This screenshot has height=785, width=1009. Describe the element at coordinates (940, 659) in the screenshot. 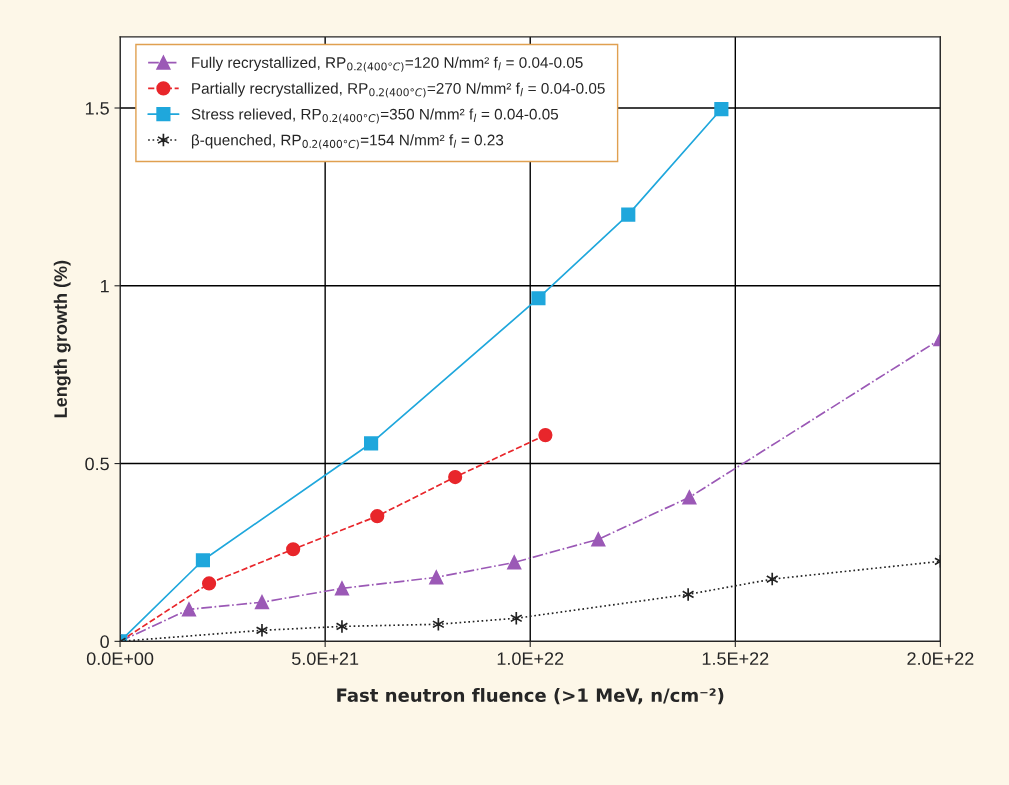

I see `x-tick-label: 2.0E+22` at that location.